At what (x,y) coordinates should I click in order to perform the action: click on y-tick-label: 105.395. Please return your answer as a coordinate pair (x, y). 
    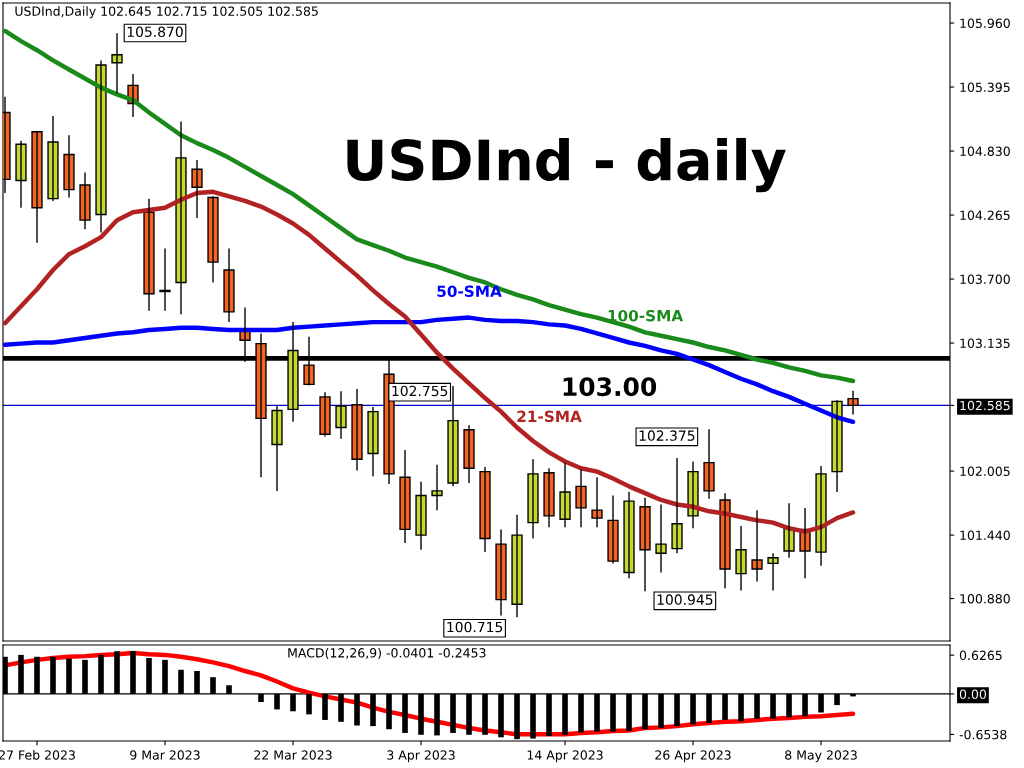
    Looking at the image, I should click on (985, 87).